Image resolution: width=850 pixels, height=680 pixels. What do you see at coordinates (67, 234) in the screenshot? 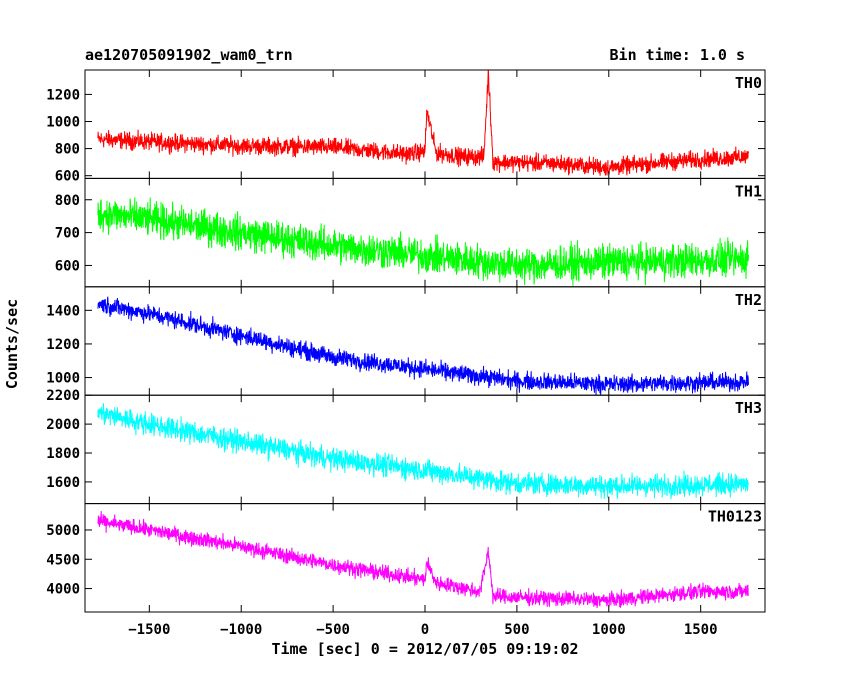
I see `y-tick-label: 700` at bounding box center [67, 234].